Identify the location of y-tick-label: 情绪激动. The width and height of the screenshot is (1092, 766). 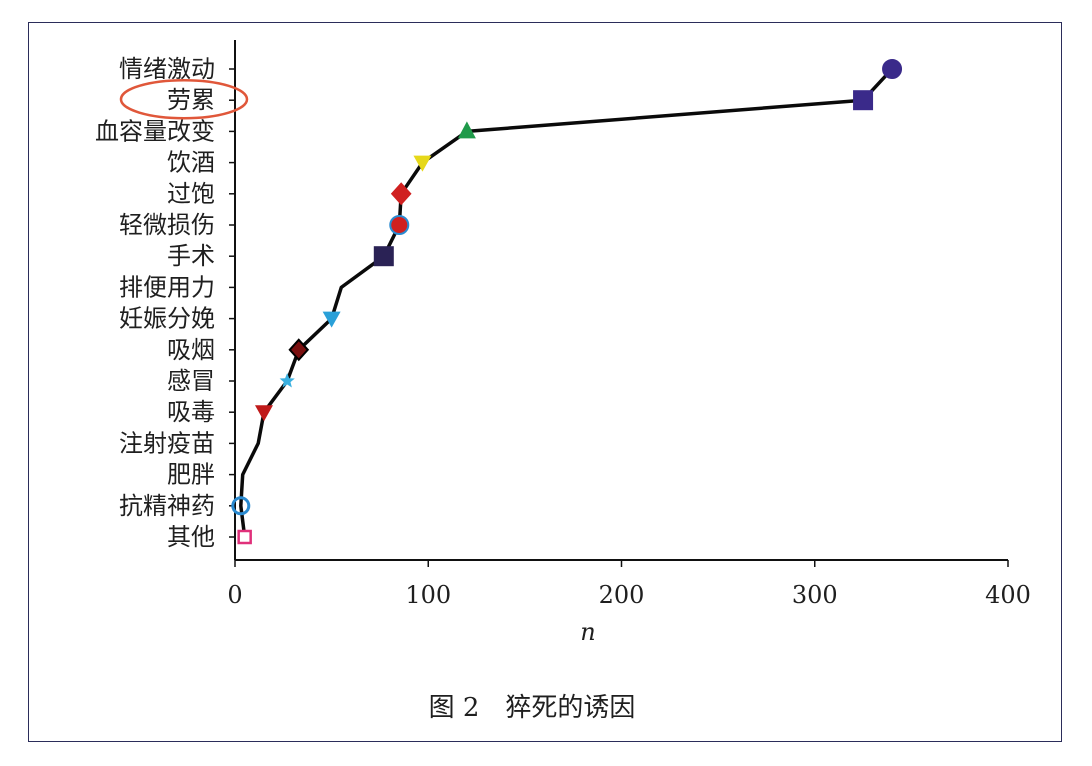
(167, 69).